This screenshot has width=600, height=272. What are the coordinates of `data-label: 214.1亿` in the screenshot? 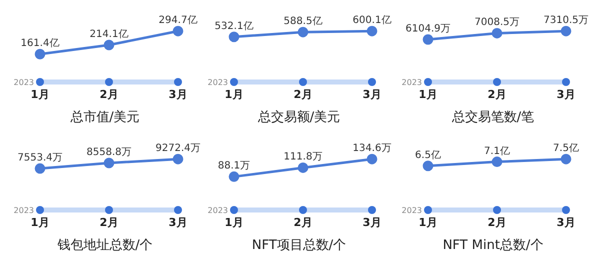 It's located at (109, 34).